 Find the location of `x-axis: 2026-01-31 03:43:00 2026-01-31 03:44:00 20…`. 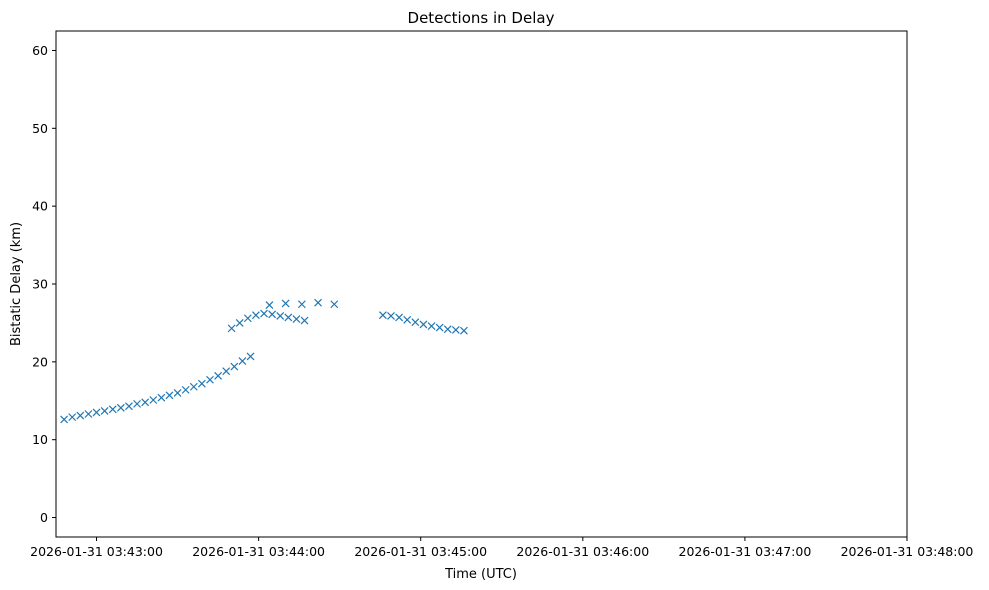

x-axis: 2026-01-31 03:43:00 2026-01-31 03:44:00 20… is located at coordinates (501, 548).